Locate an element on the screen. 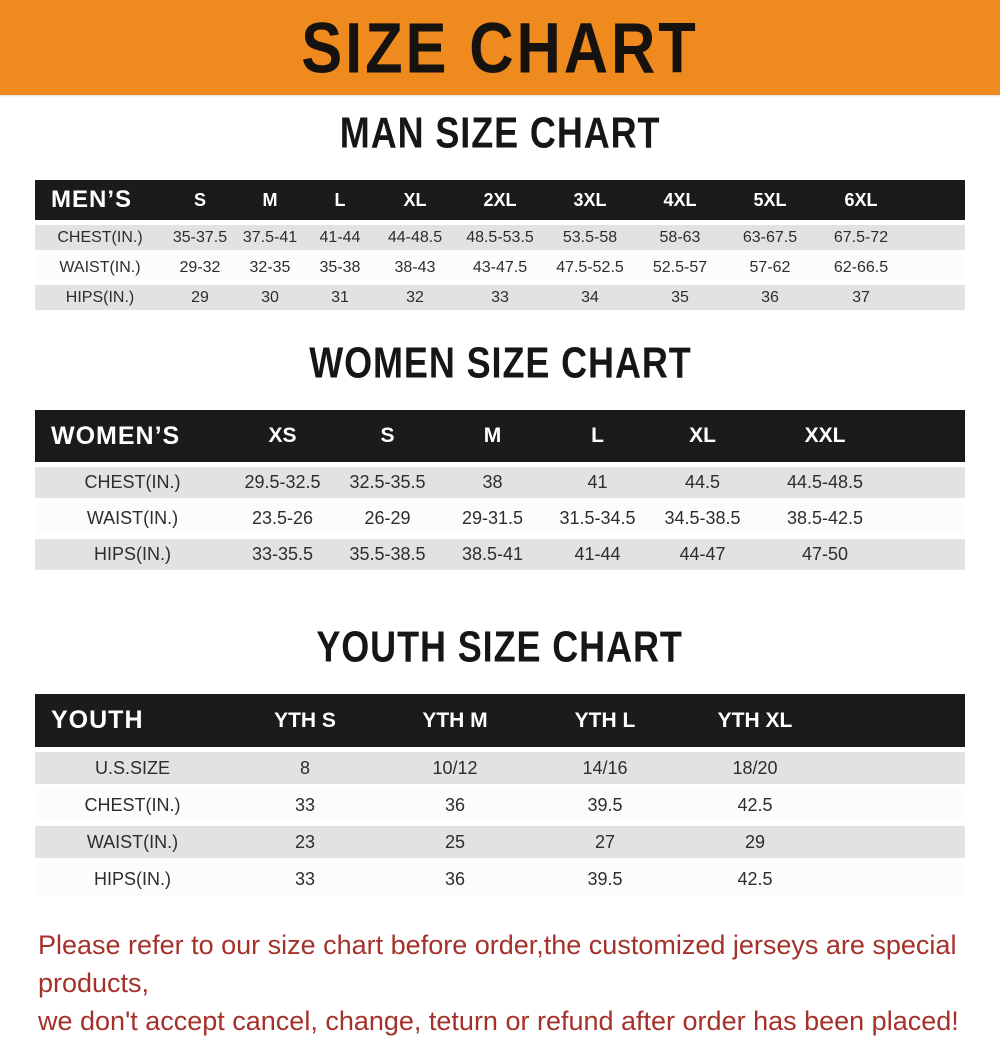  size-value: 29.5-32.5 is located at coordinates (282, 482).